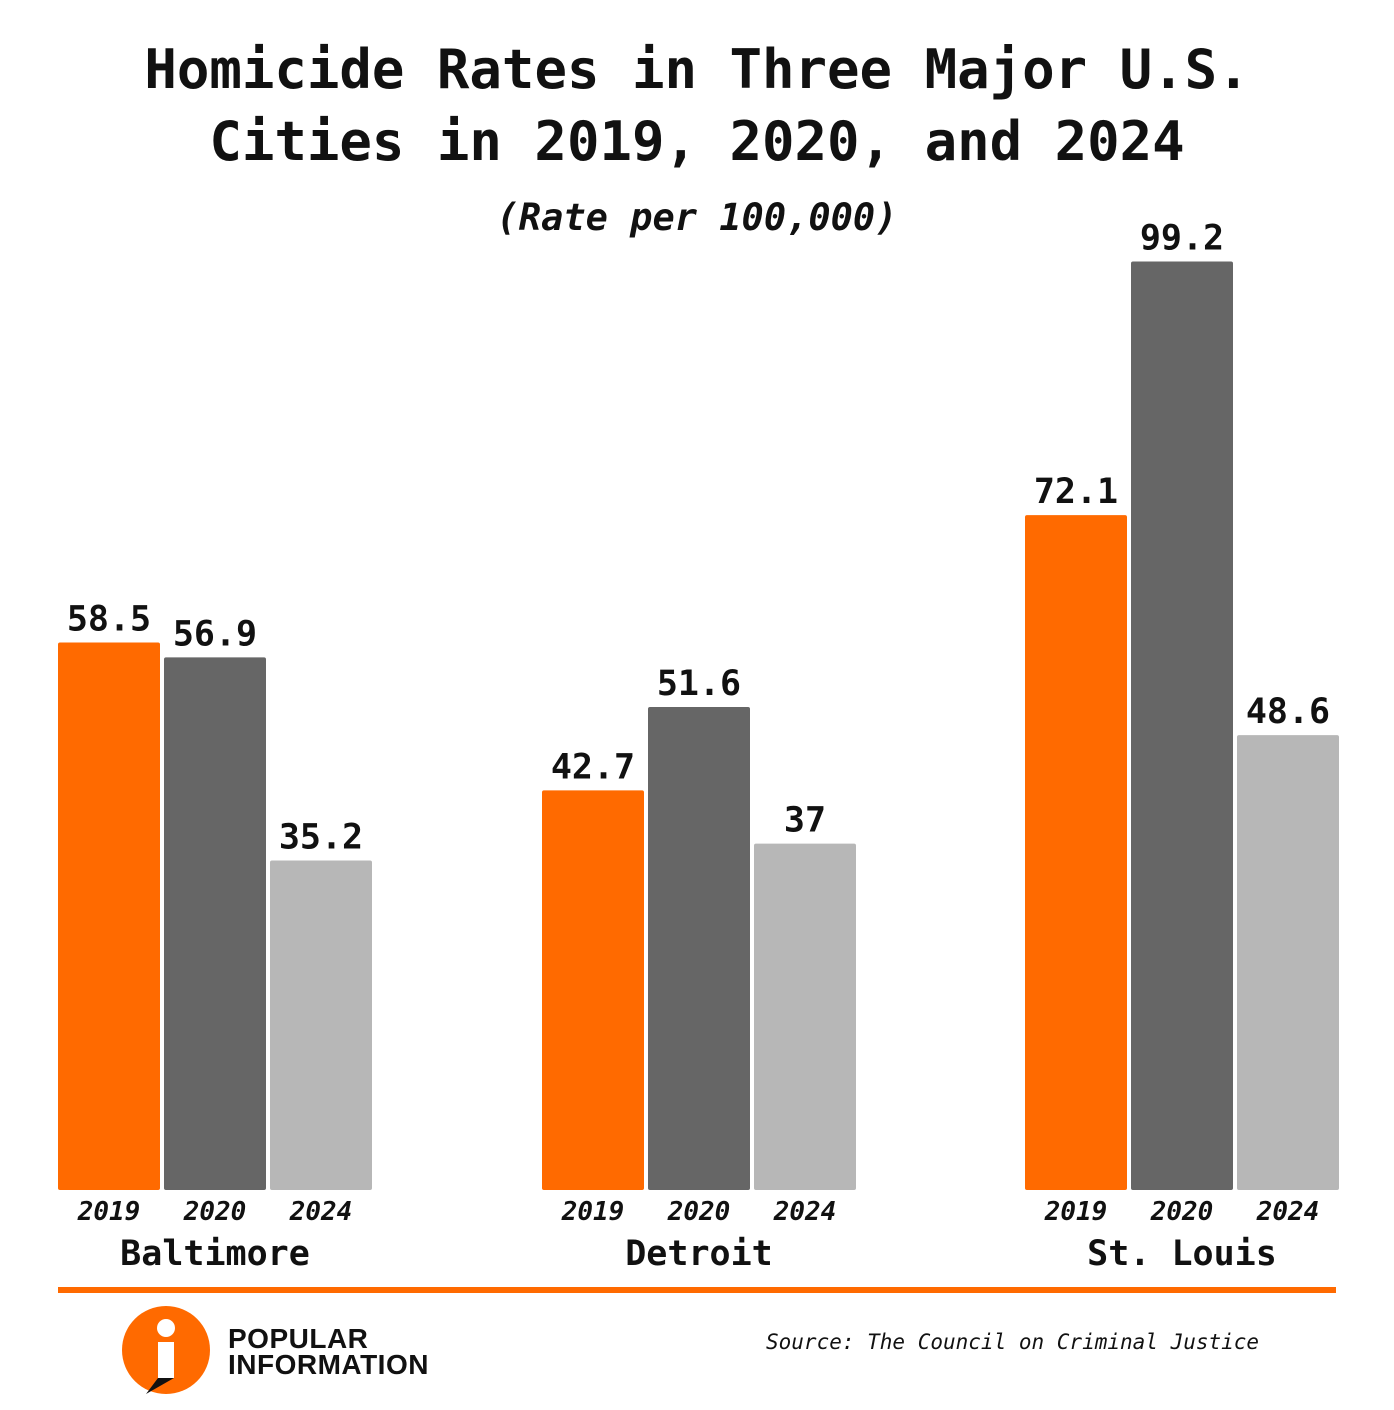 This screenshot has height=1410, width=1394. What do you see at coordinates (109, 916) in the screenshot?
I see `bar-baltimore-2019` at bounding box center [109, 916].